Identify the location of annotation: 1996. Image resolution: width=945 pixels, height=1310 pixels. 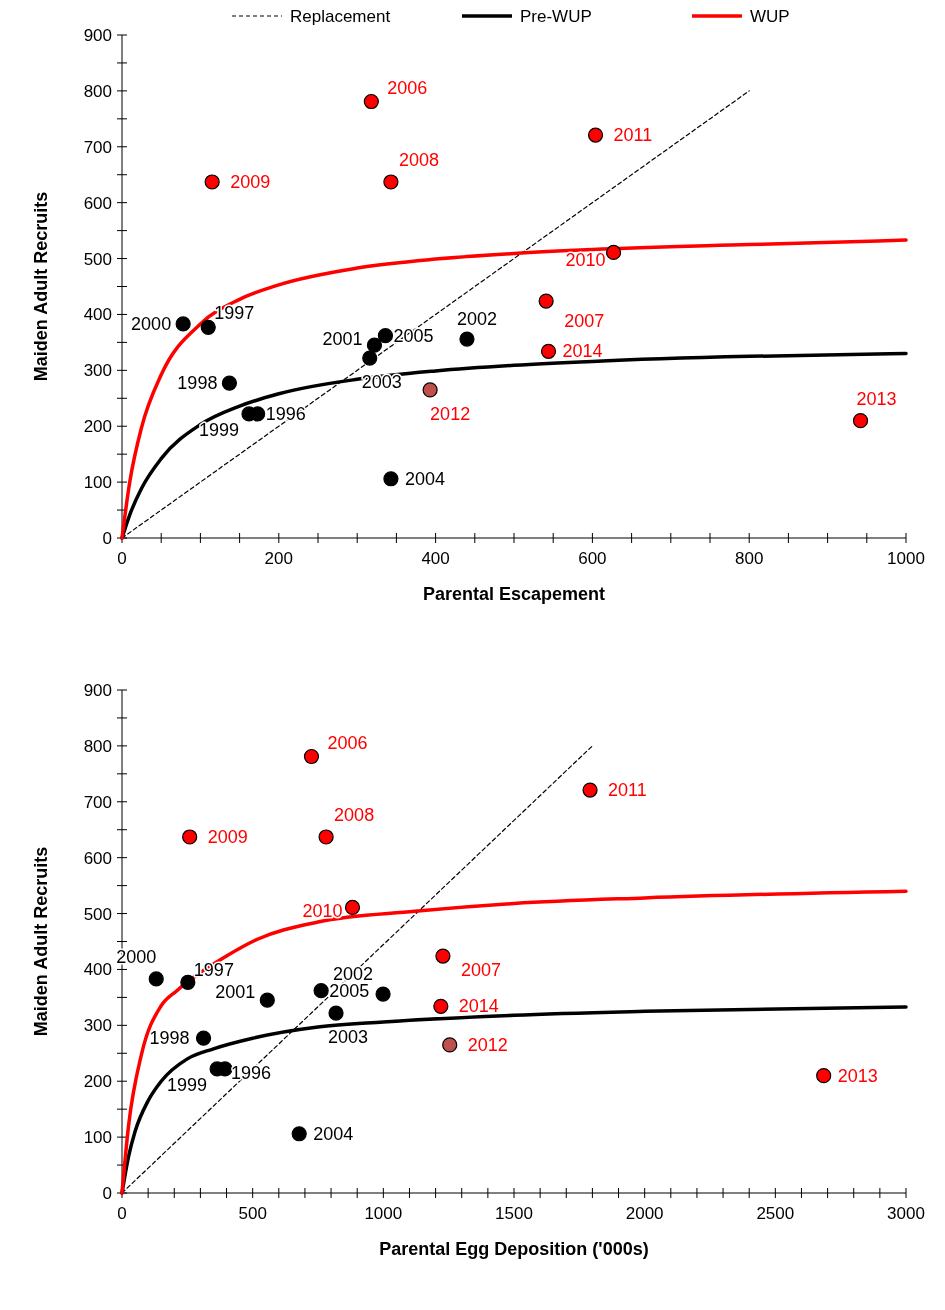
(251, 1072).